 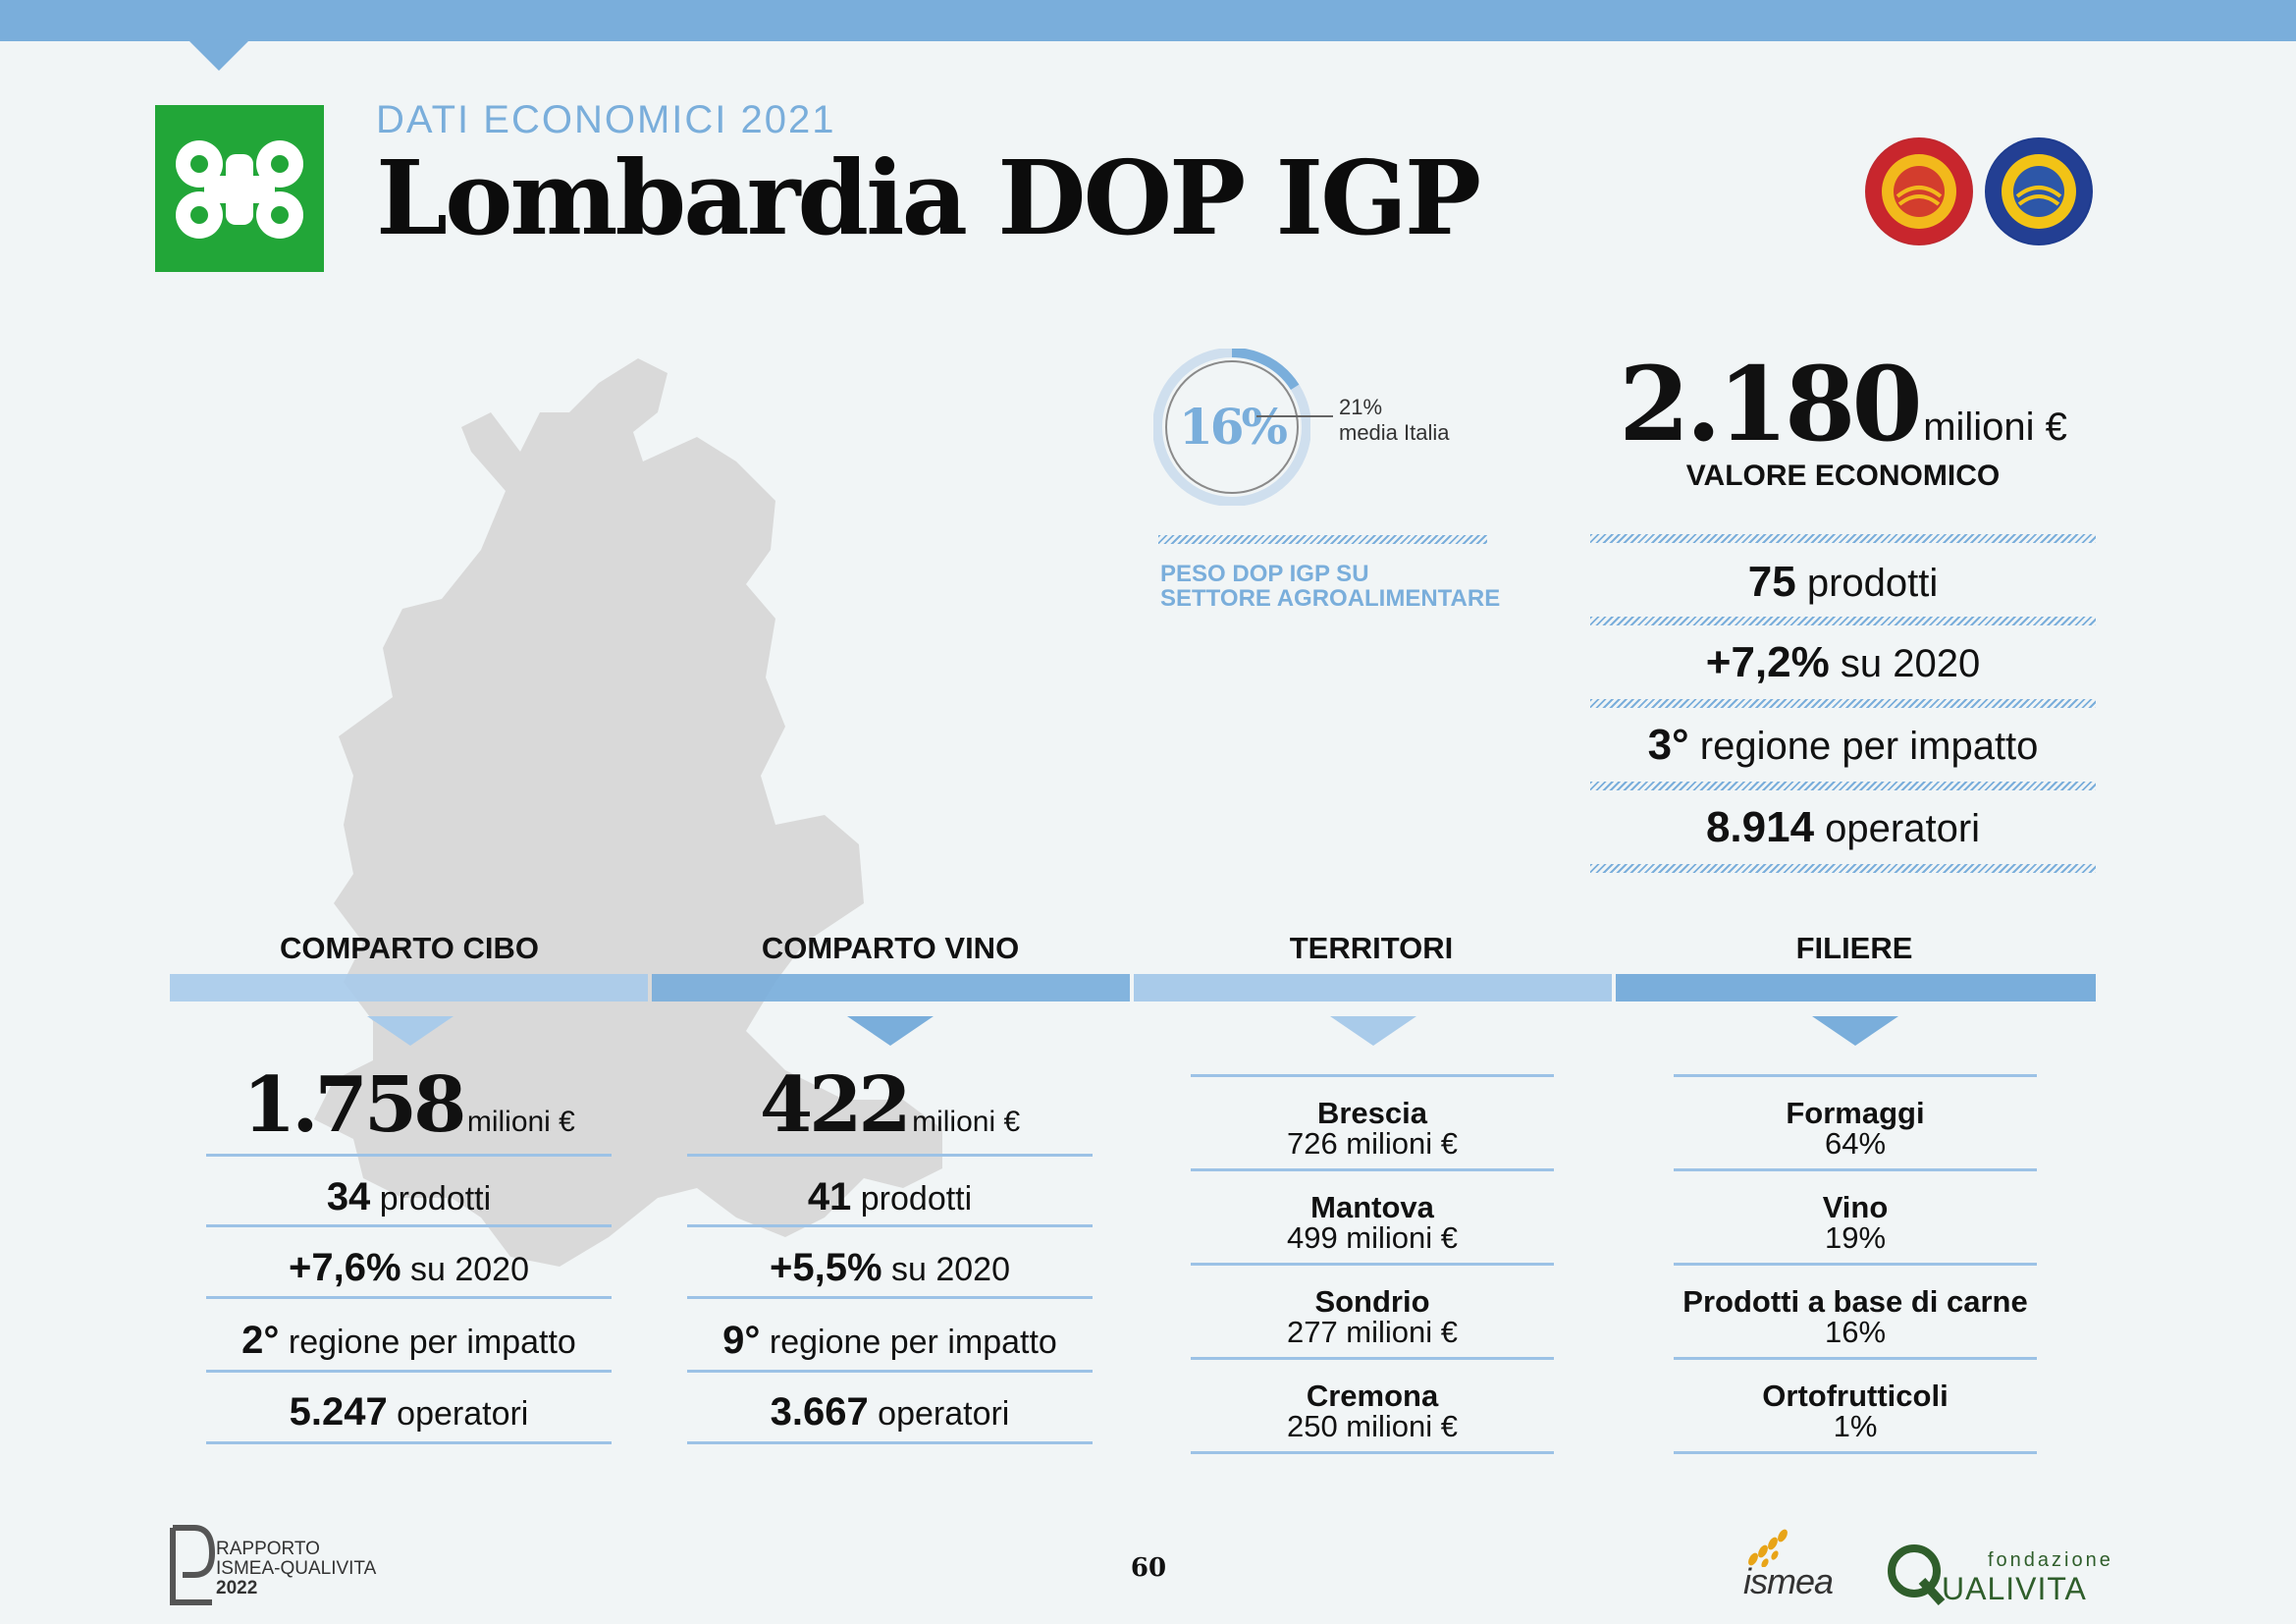 What do you see at coordinates (1855, 1031) in the screenshot?
I see `arrow-filiere` at bounding box center [1855, 1031].